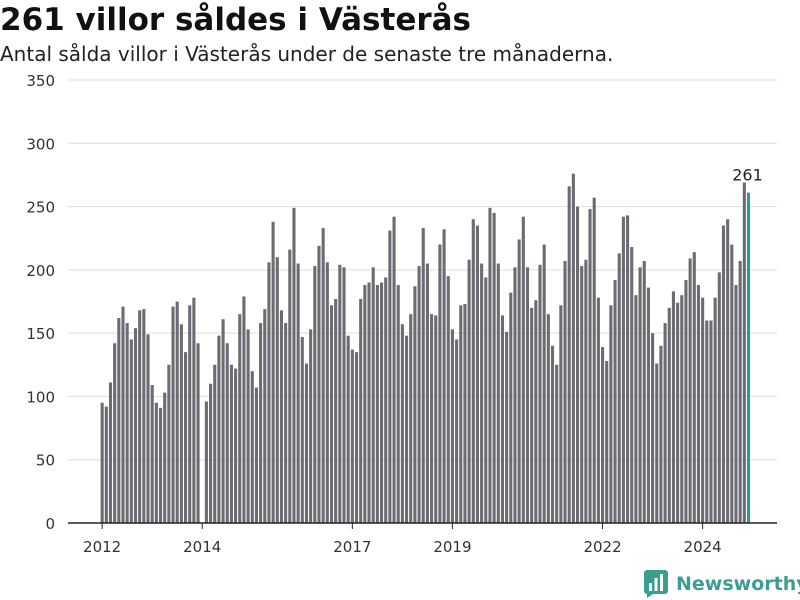 The height and width of the screenshot is (600, 800). Describe the element at coordinates (40, 302) in the screenshot. I see `y-axis: 0 50 100 150 200 250 300 350` at that location.